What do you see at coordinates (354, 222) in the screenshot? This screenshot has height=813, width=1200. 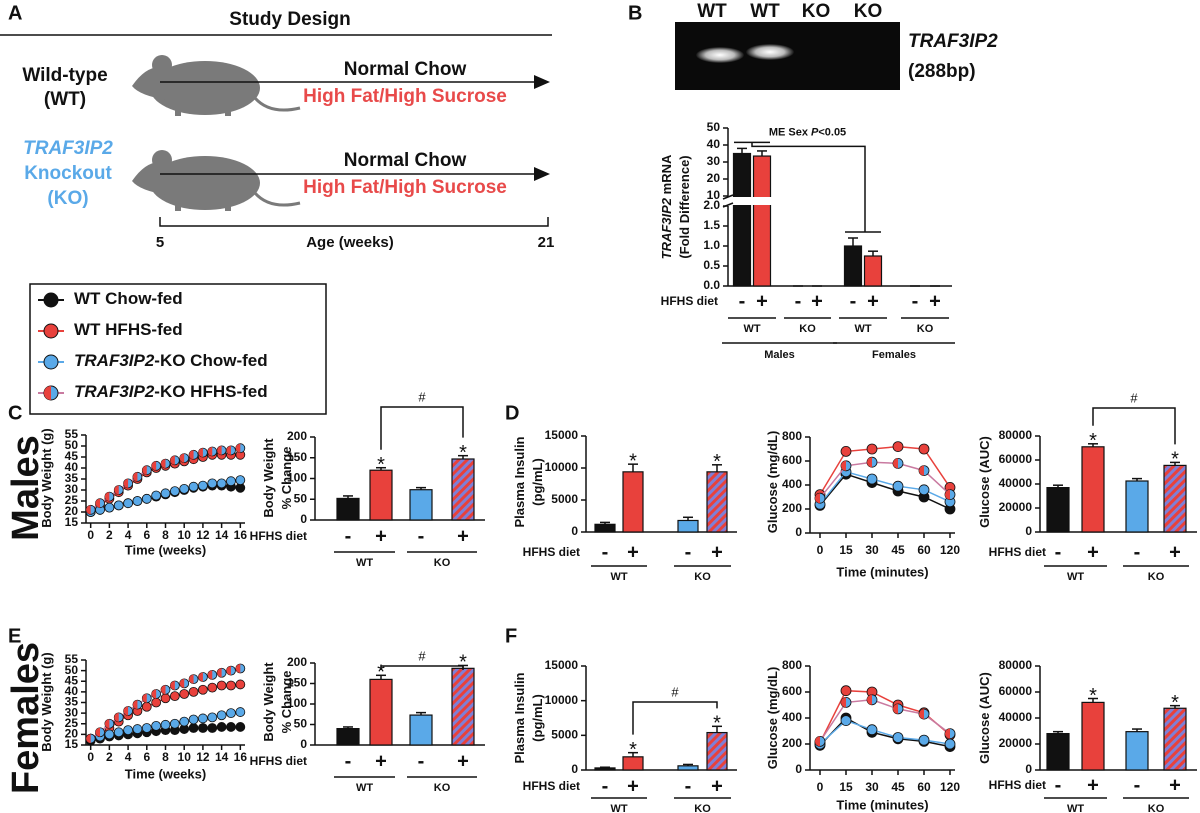 I see `age-axis` at bounding box center [354, 222].